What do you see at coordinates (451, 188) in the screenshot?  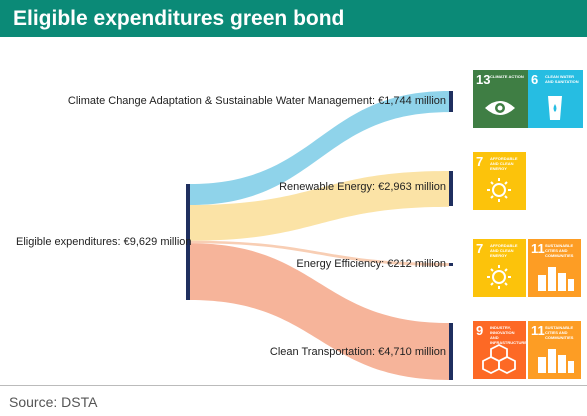 I see `target-node-bar-renewable` at bounding box center [451, 188].